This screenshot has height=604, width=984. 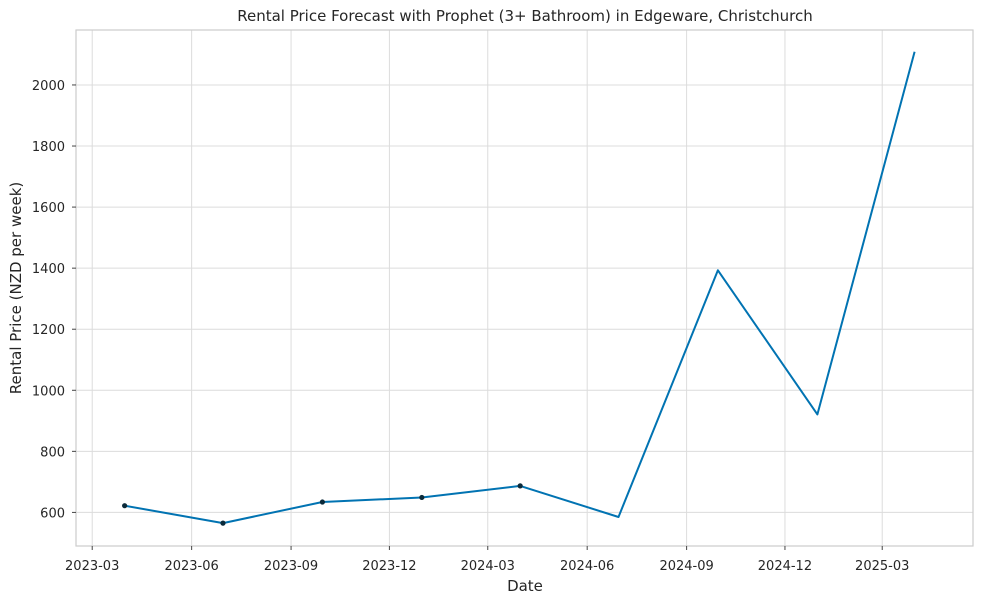 I want to click on x-tick-label-2023-12: 2023-12, so click(x=389, y=566).